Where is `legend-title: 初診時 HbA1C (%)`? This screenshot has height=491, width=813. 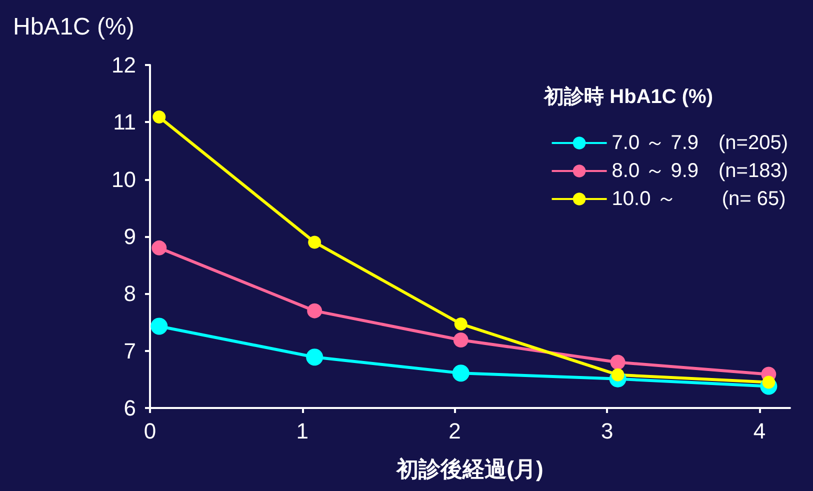
legend-title: 初診時 HbA1C (%) is located at coordinates (628, 96).